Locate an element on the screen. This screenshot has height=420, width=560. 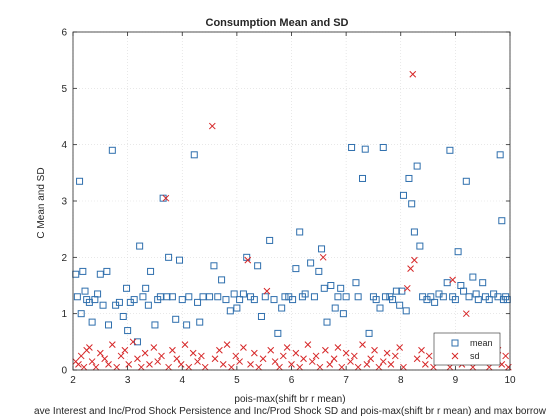
legend-marker-mean is located at coordinates (455, 343).